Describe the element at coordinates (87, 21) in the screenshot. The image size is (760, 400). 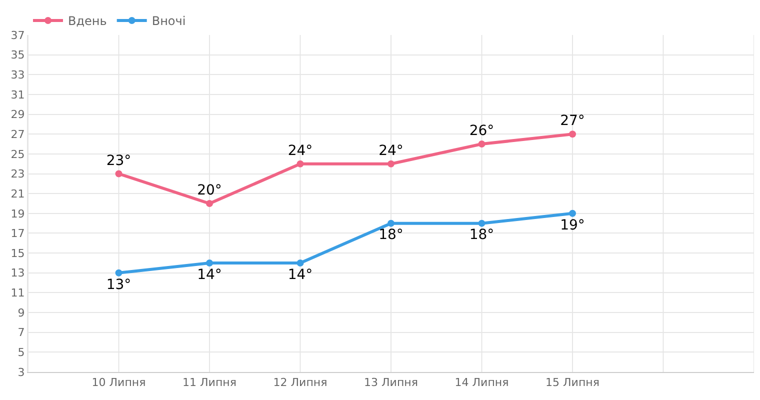
I see `legend-label: Вдень` at that location.